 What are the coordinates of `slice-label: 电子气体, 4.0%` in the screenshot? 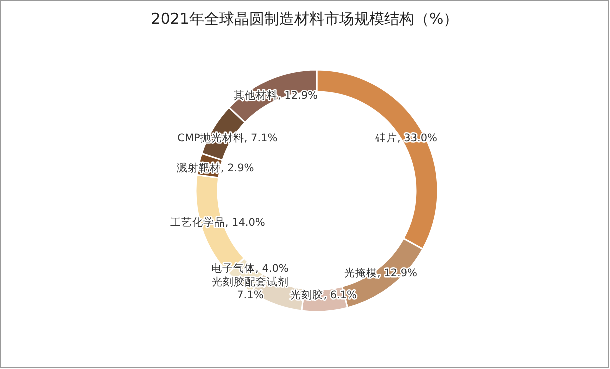 It's located at (250, 269).